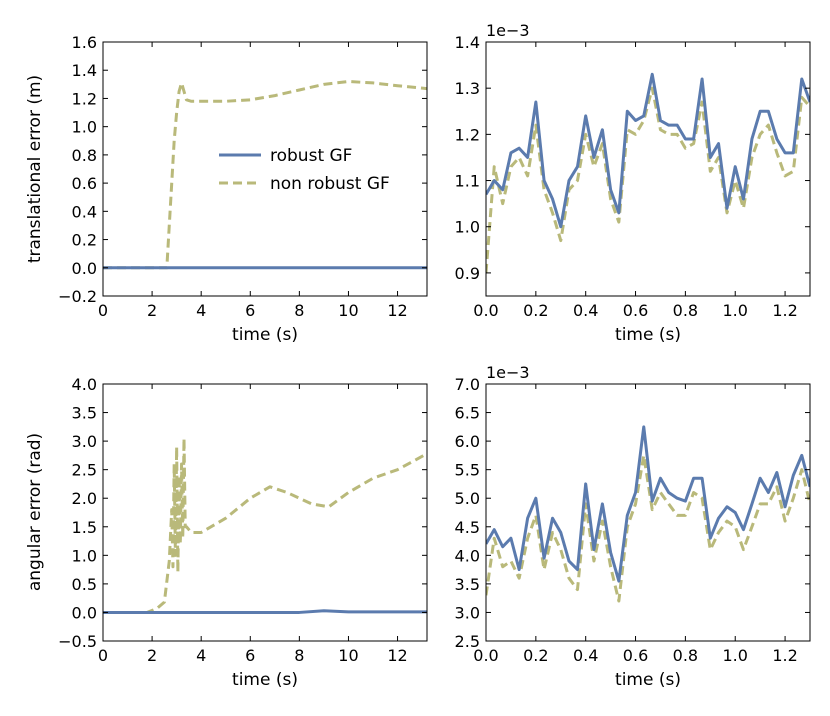  I want to click on y-tick-label: 4.5, so click(467, 527).